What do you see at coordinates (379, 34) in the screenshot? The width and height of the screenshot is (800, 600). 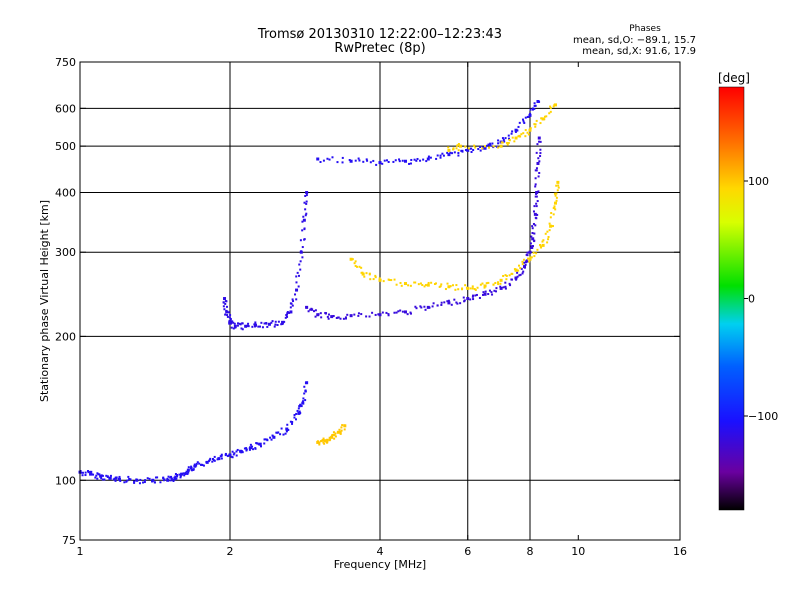 I see `chart-title: Tromsø 20130310 12:22:00–12:23:43` at bounding box center [379, 34].